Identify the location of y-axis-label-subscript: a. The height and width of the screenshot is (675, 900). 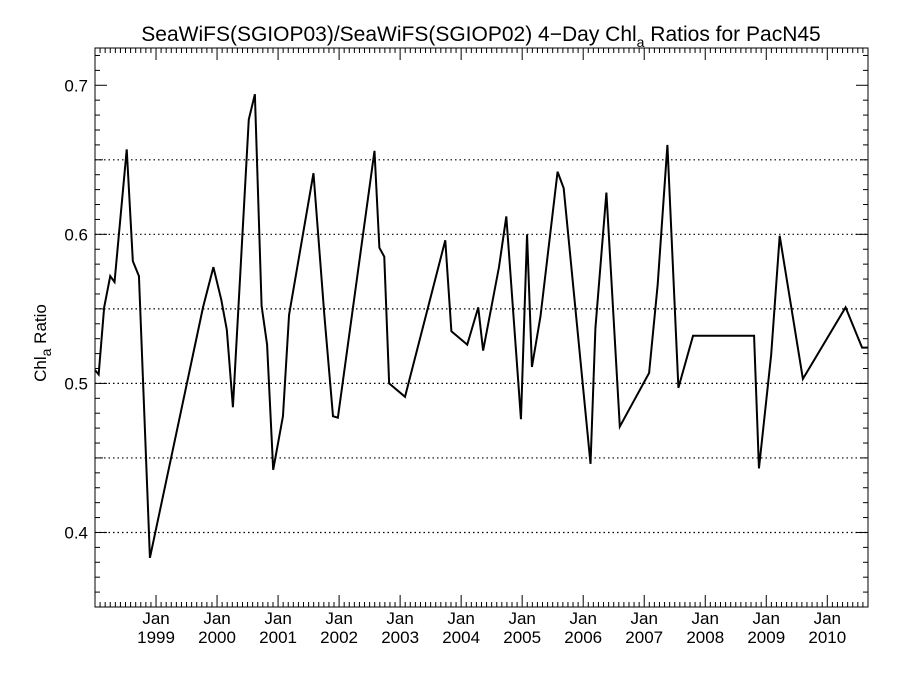
(46, 352).